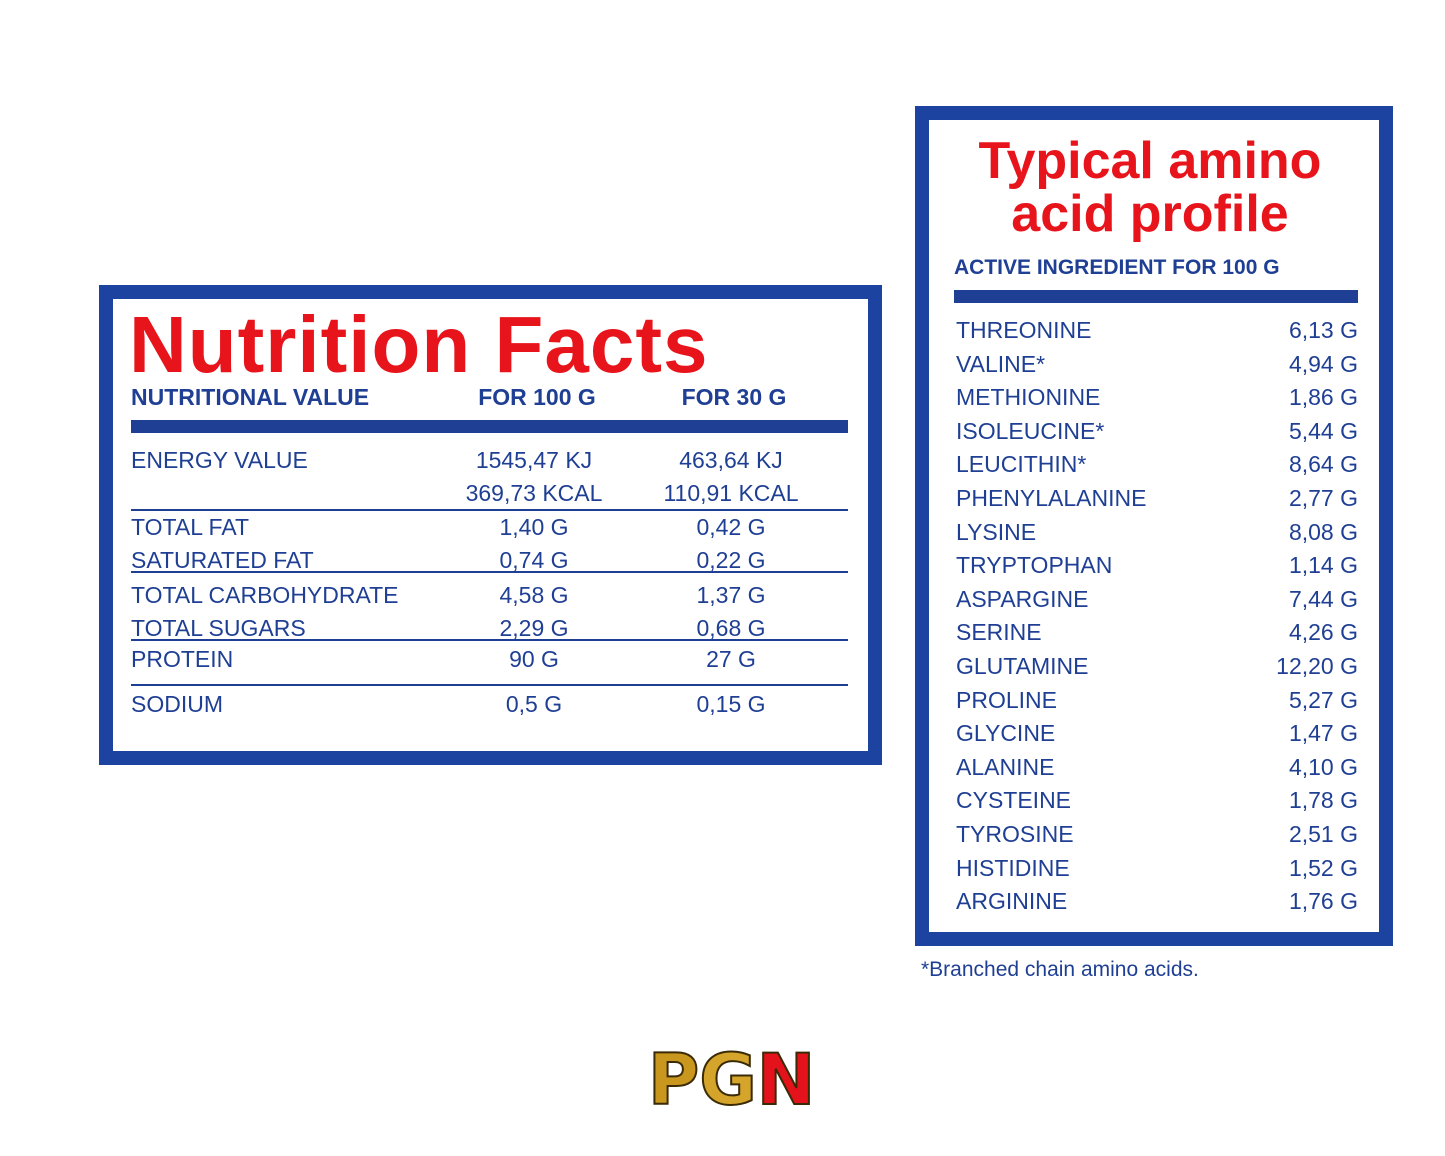  Describe the element at coordinates (1013, 867) in the screenshot. I see `amino-name: HISTIDINE` at that location.